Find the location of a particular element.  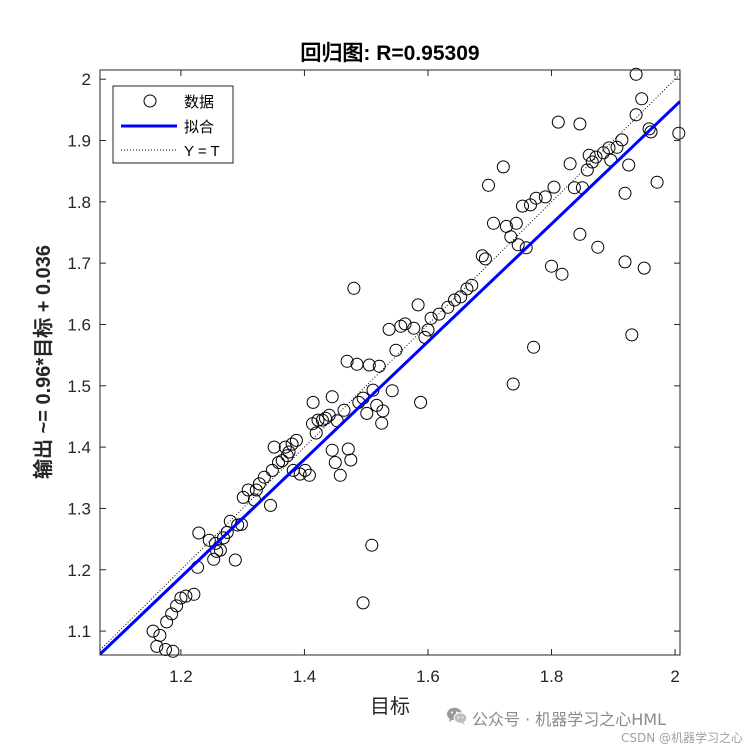

x-axis-label: 目标 is located at coordinates (390, 706).